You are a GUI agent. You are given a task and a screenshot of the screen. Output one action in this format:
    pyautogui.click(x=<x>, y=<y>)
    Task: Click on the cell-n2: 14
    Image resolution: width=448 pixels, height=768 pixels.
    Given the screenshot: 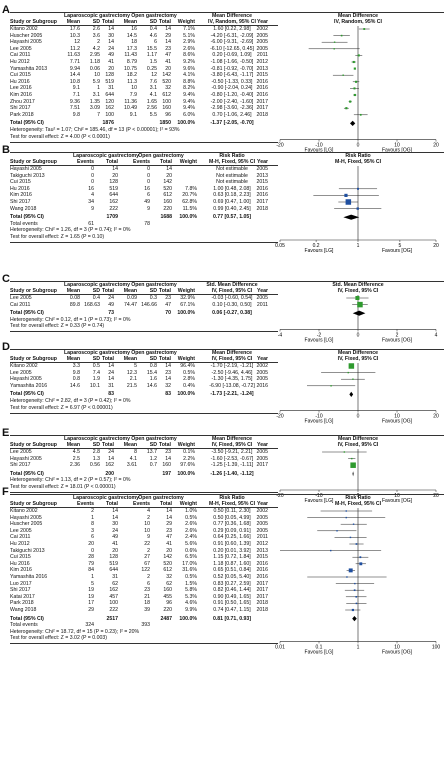 What is the action you would take?
    pyautogui.click(x=169, y=517)
    